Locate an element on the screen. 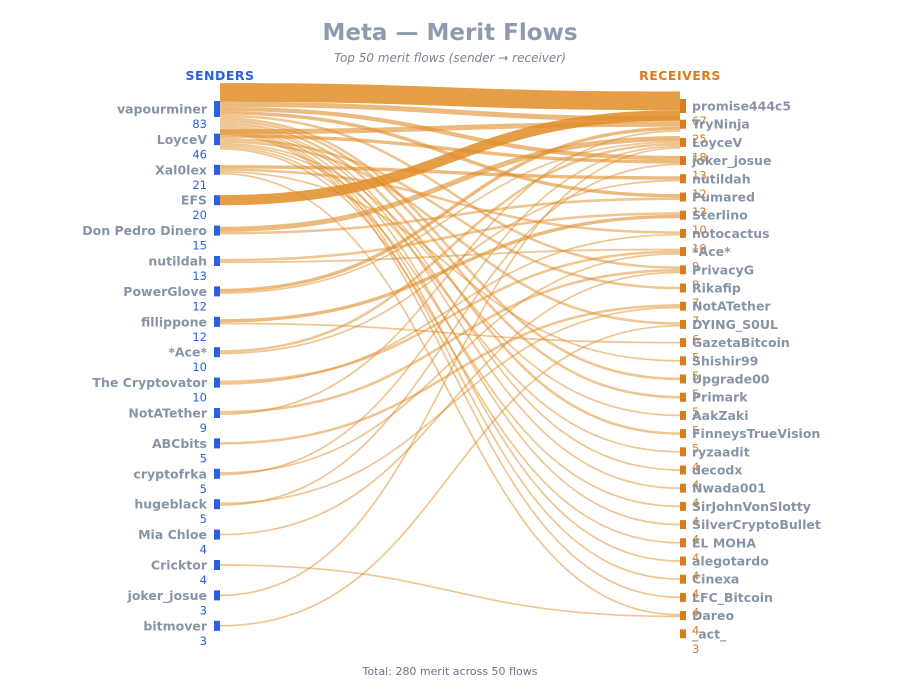  receiver-label-notatether: NotATether is located at coordinates (731, 306).